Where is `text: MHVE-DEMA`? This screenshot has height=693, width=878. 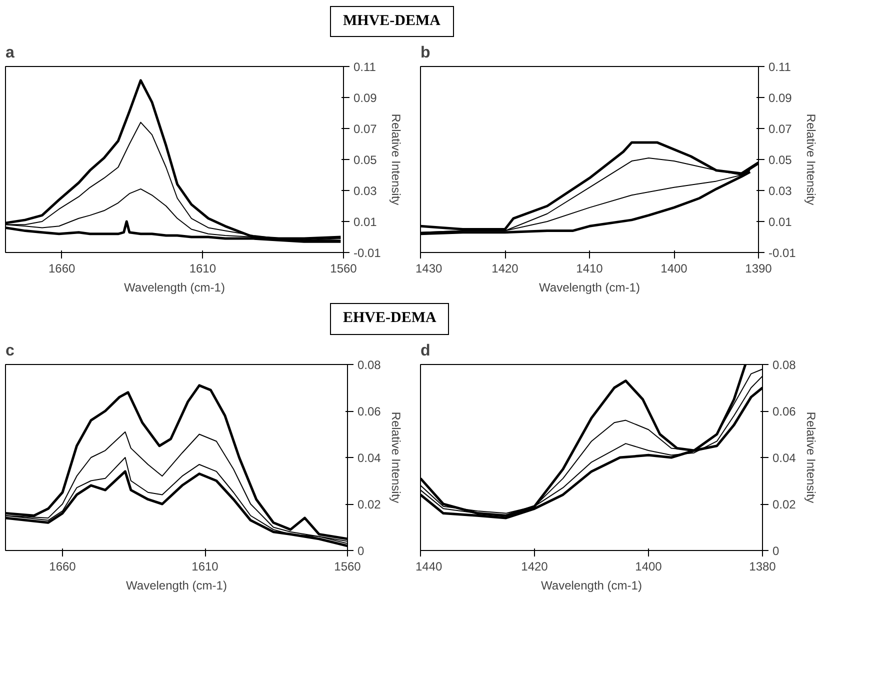 text: MHVE-DEMA is located at coordinates (391, 21).